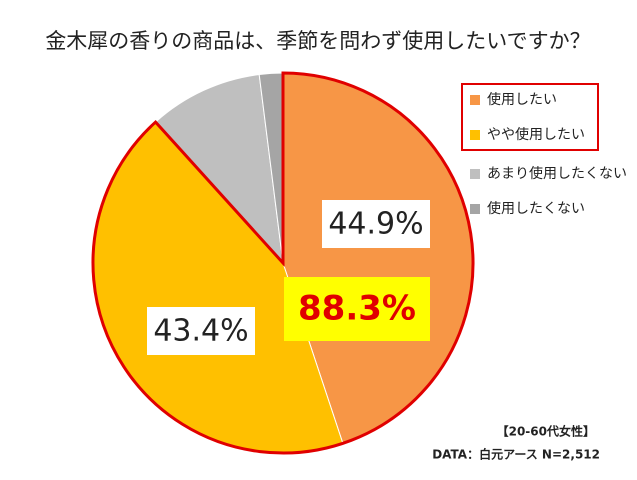 The width and height of the screenshot is (637, 480). I want to click on annotation: 88.3%, so click(357, 309).